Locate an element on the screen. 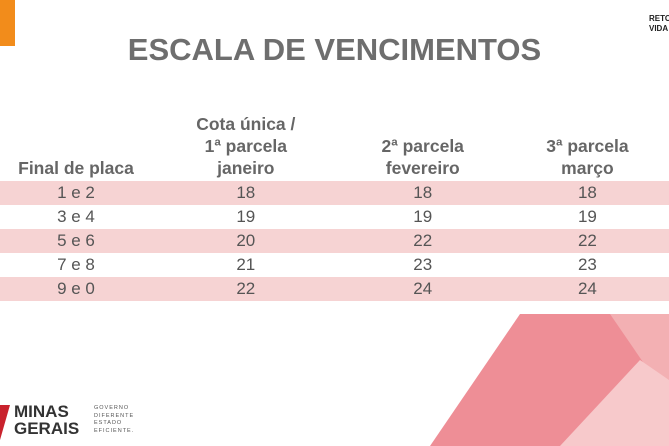 The image size is (669, 446). table-row: 7 e 8 21 23 23 is located at coordinates (334, 265).